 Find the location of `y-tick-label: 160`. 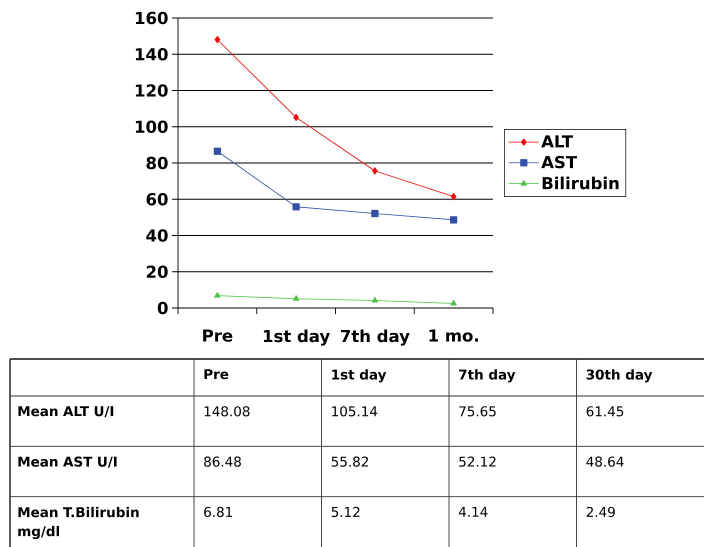

y-tick-label: 160 is located at coordinates (152, 18).